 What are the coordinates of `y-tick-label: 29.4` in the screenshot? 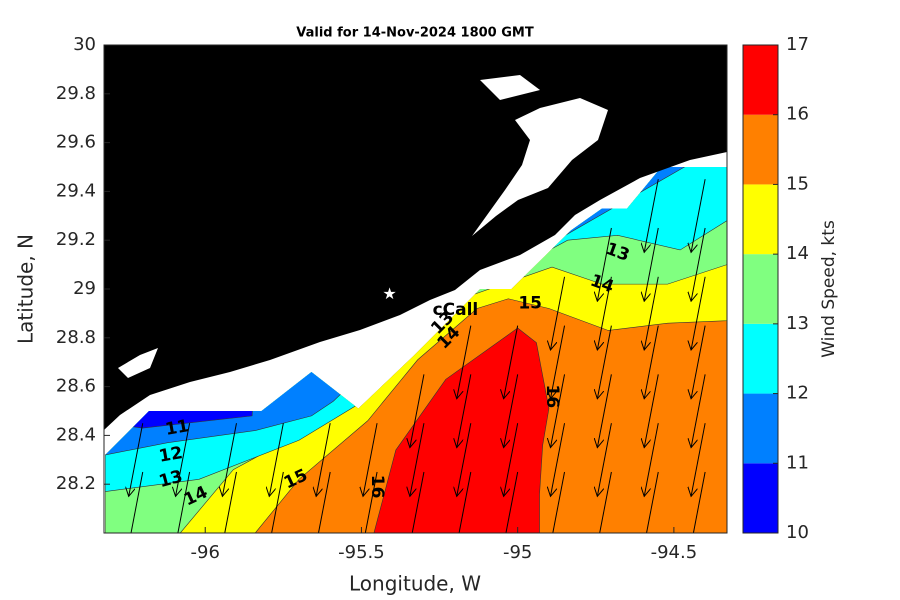 It's located at (76, 190).